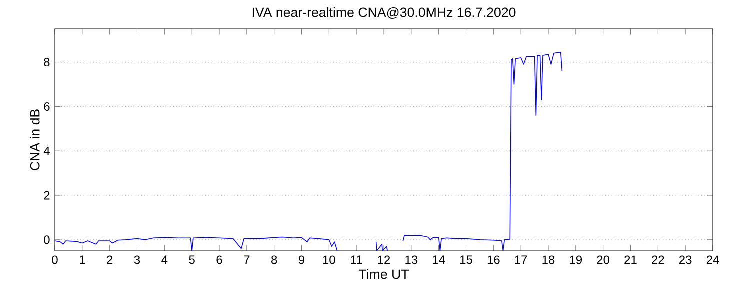 Image resolution: width=733 pixels, height=298 pixels. Describe the element at coordinates (713, 260) in the screenshot. I see `x-tick-label: 24` at that location.